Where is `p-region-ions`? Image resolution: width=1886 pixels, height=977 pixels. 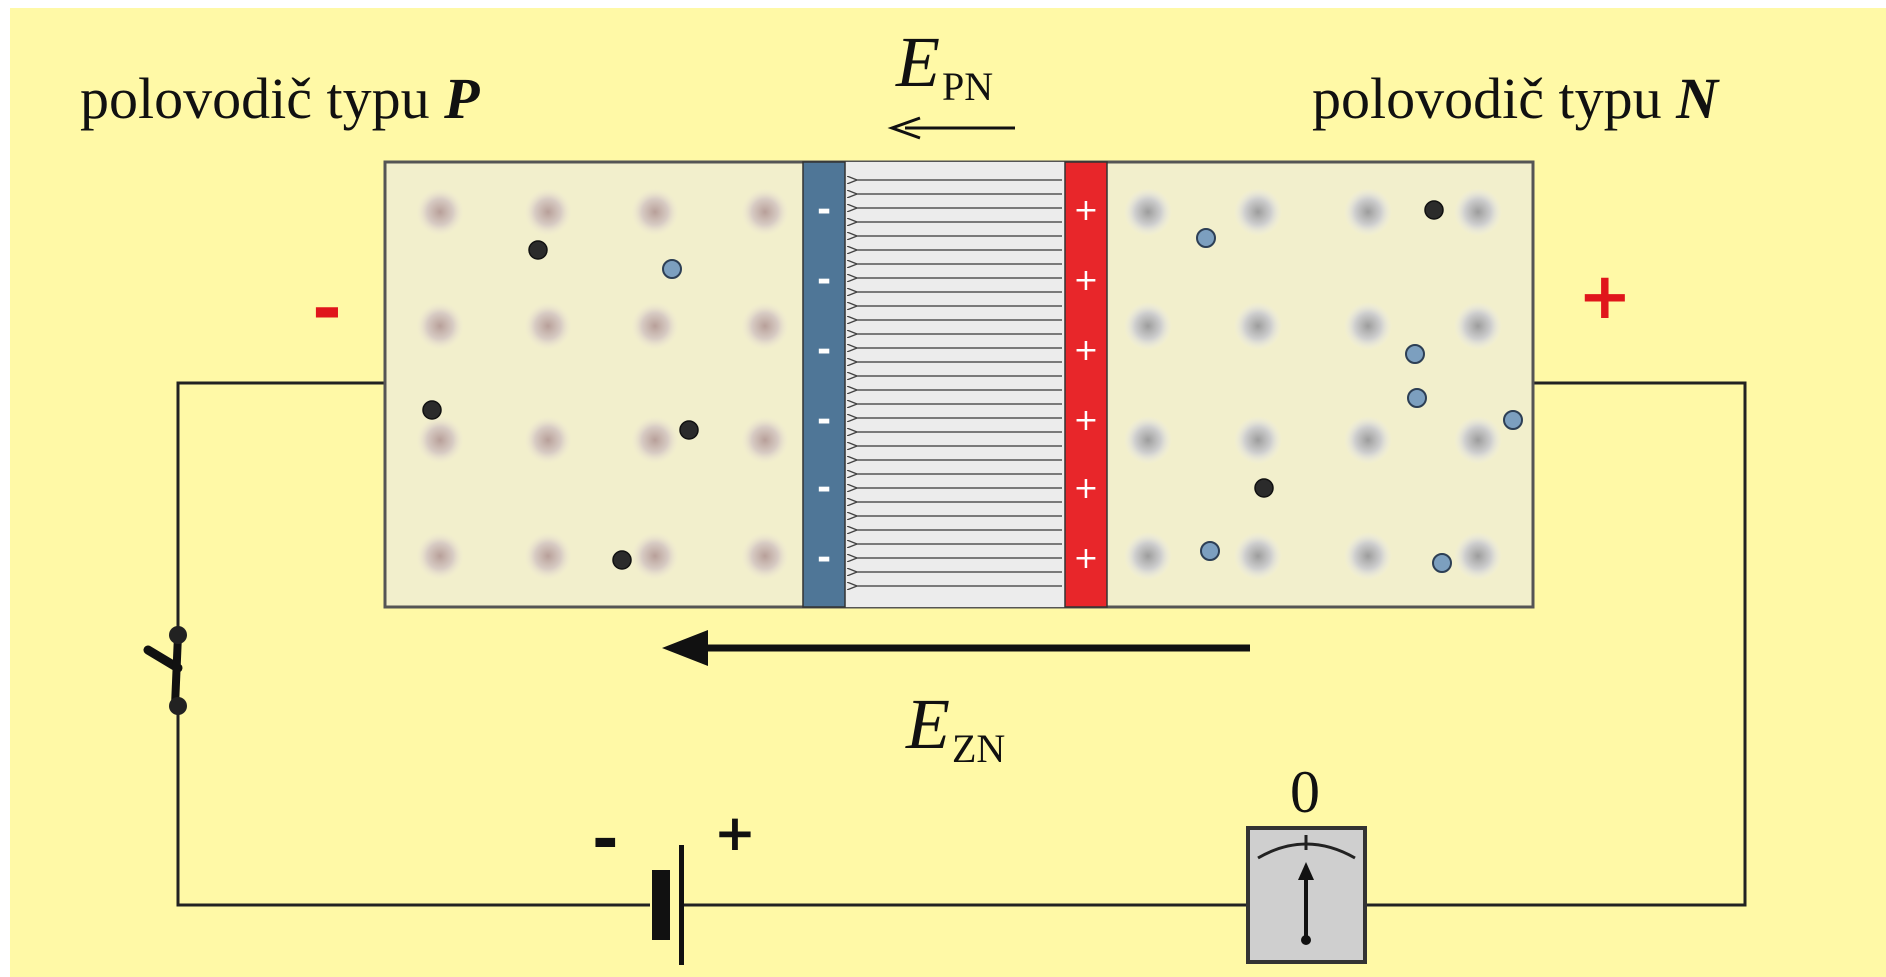
p-region-ions is located at coordinates (602, 384).